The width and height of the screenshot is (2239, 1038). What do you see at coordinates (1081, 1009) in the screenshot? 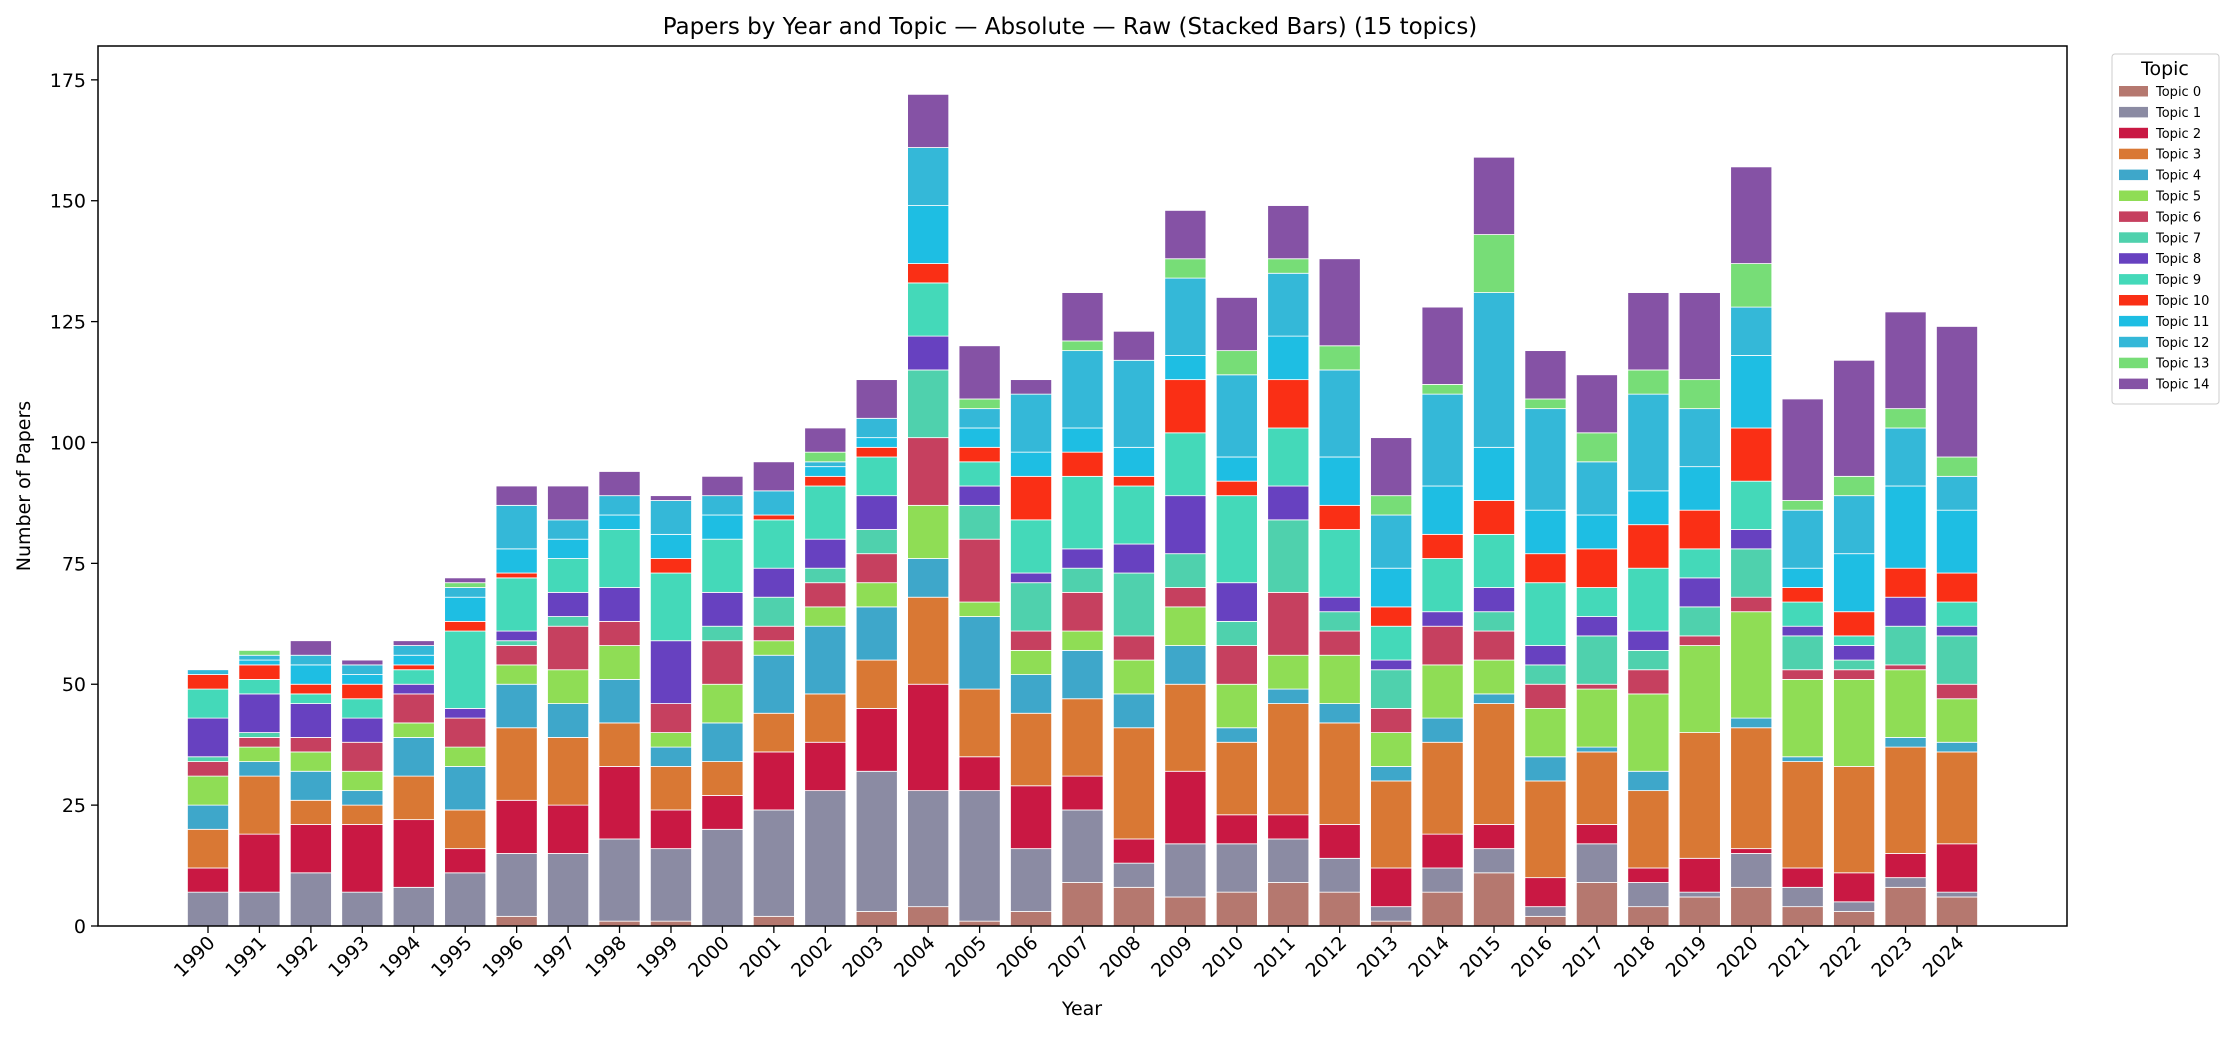
I see `x-axis-label: Year` at bounding box center [1081, 1009].